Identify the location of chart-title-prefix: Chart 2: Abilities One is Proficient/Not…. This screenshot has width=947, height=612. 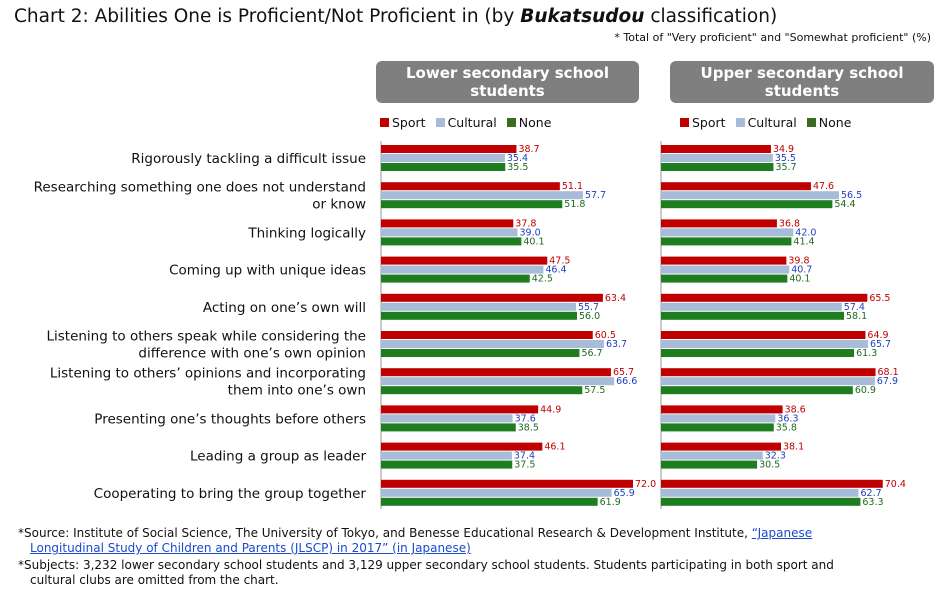
(267, 16).